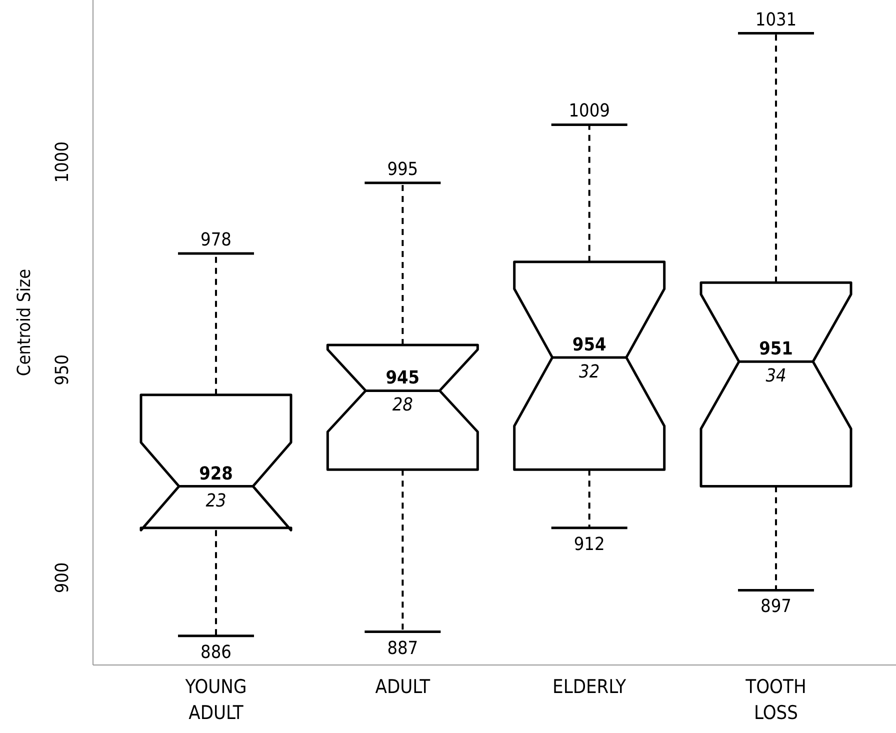 Image resolution: width=896 pixels, height=733 pixels. Describe the element at coordinates (216, 473) in the screenshot. I see `annotation: 928` at that location.